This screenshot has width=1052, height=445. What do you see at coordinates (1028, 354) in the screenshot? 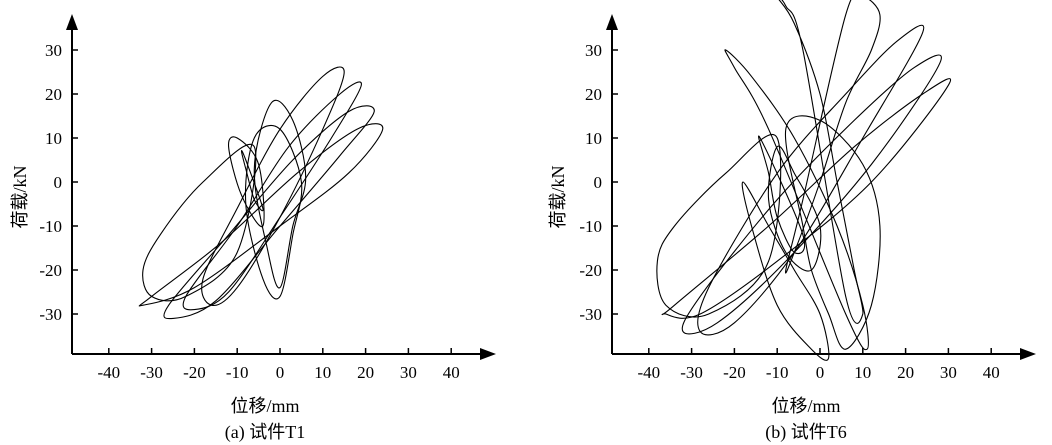
I see `panel-b-x-arrow` at bounding box center [1028, 354].